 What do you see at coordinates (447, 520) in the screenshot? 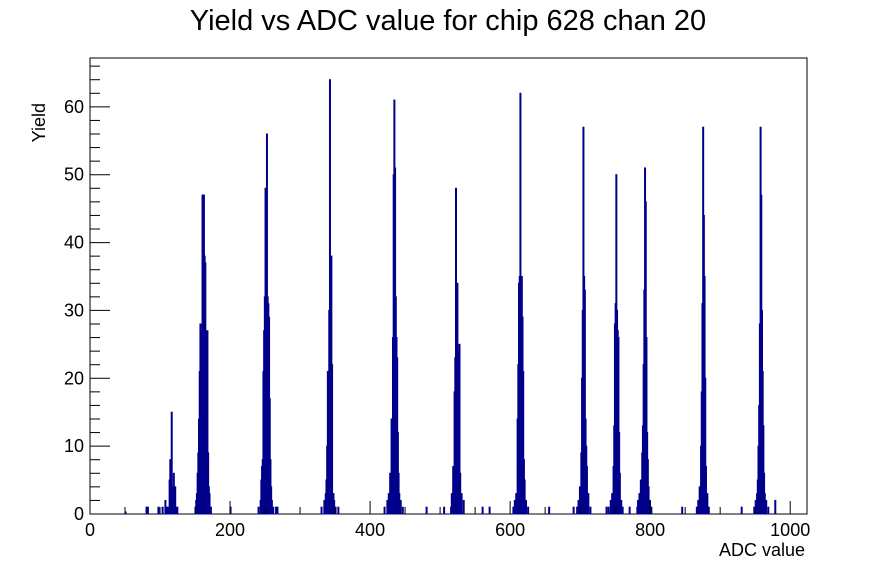
I see `x-axis-ticks: 0 200 400 600 800 1000` at bounding box center [447, 520].